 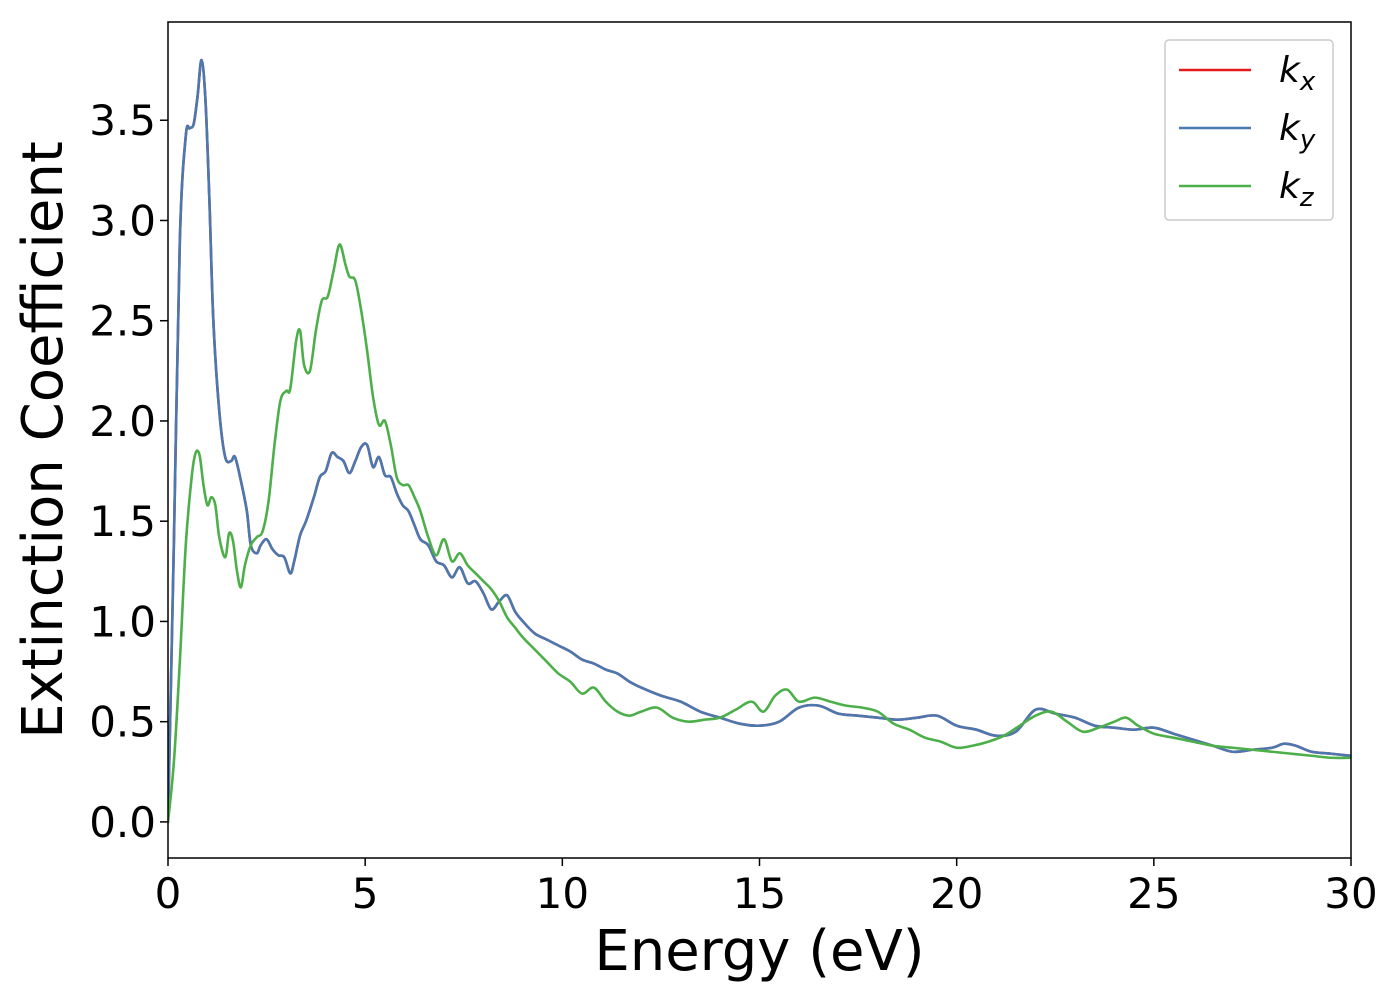 What do you see at coordinates (122, 722) in the screenshot?
I see `y-tick-label: 0.5` at bounding box center [122, 722].